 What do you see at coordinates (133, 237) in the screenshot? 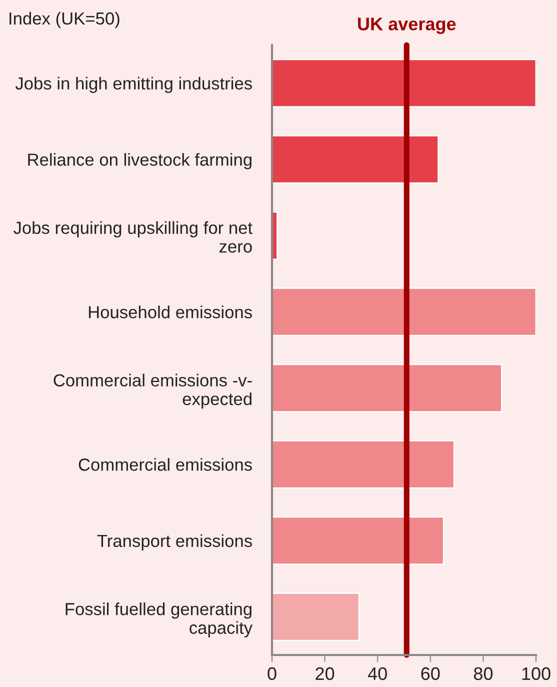
I see `y-tick-label: Jobs requiring upskilling for net zero` at bounding box center [133, 237].